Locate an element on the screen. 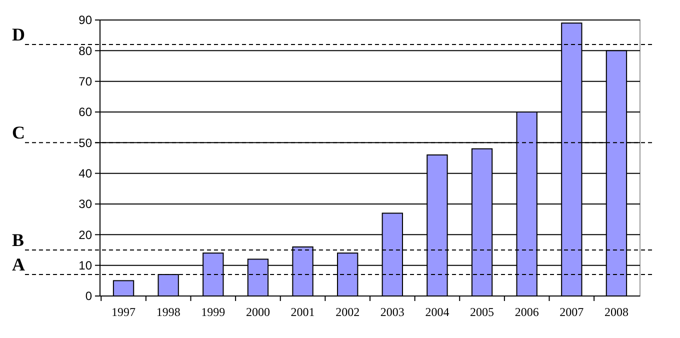 The height and width of the screenshot is (338, 680). y-tick-label: 70 is located at coordinates (85, 81).